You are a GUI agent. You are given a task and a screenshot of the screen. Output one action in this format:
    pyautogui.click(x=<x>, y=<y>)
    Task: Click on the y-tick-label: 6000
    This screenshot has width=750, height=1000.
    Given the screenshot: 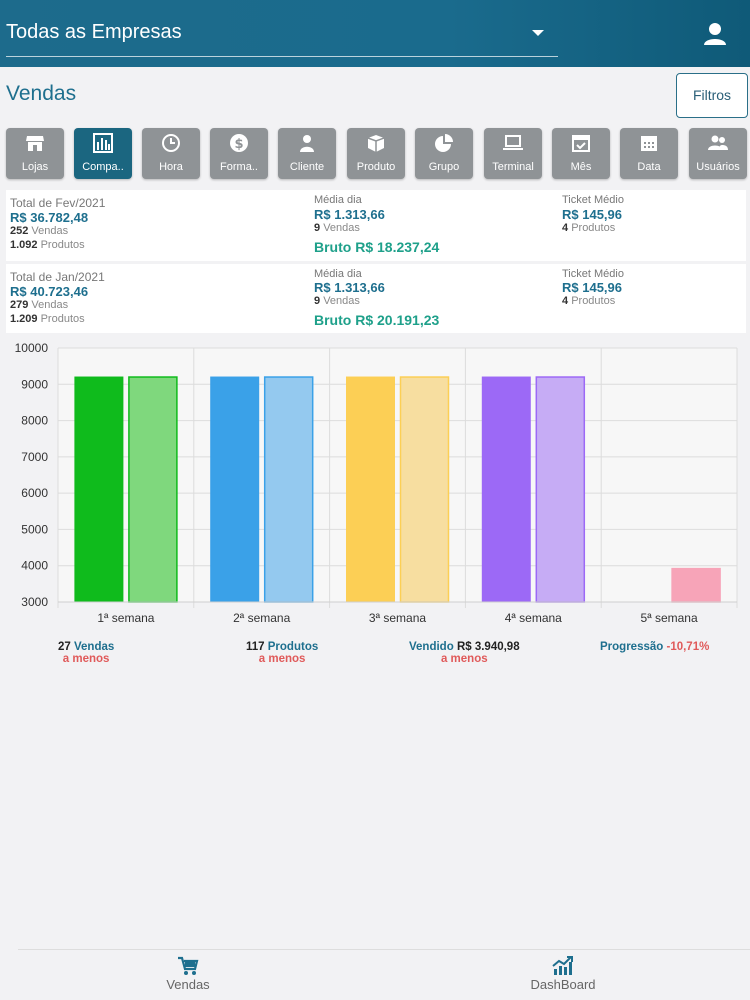 What is the action you would take?
    pyautogui.click(x=34, y=493)
    